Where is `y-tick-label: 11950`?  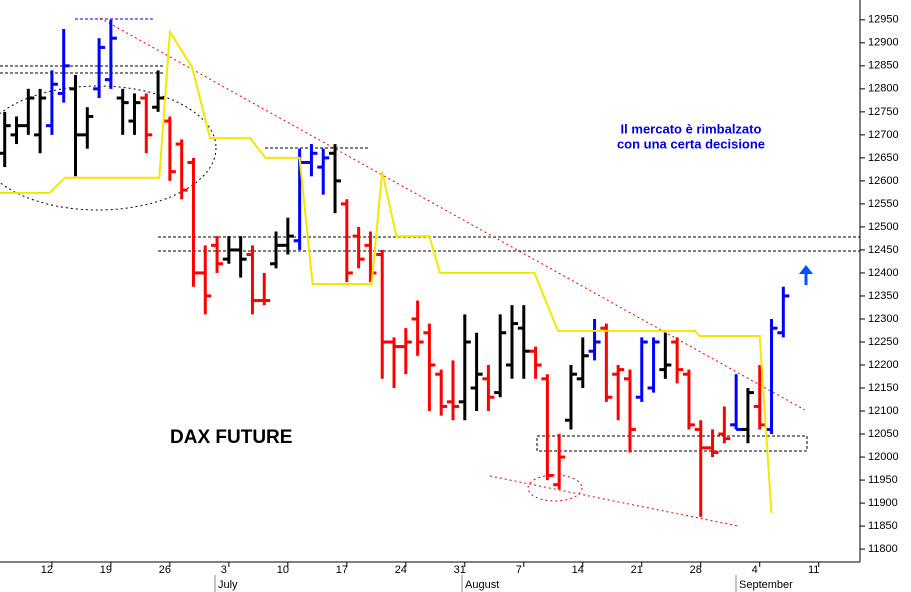
y-tick-label: 11950 is located at coordinates (883, 480).